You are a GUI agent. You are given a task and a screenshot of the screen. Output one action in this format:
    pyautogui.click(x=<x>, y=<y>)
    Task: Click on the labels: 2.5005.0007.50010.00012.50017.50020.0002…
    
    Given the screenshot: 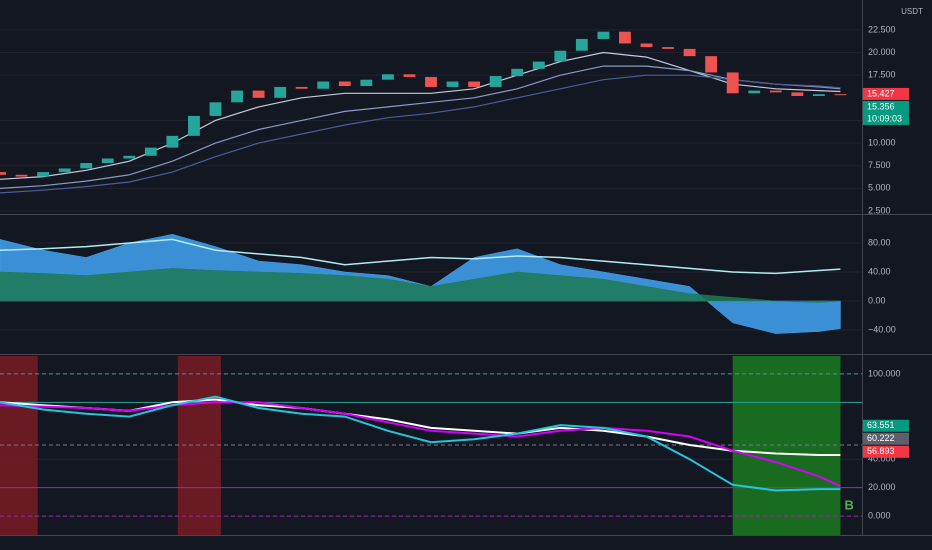 What is the action you would take?
    pyautogui.click(x=876, y=272)
    